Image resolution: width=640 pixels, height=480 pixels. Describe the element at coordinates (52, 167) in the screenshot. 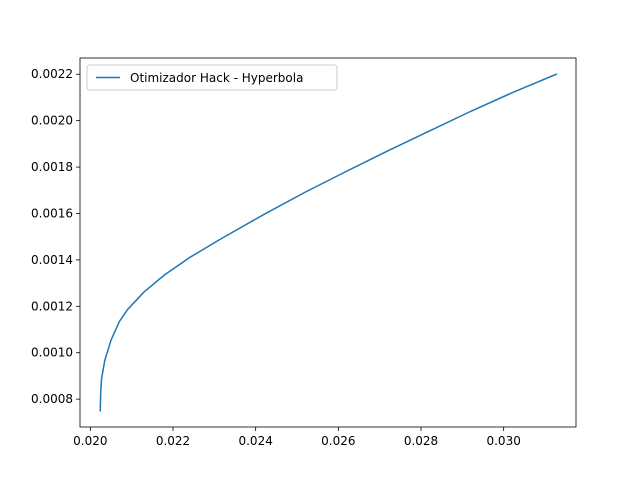

I see `y-tick-label: 0.0018` at that location.